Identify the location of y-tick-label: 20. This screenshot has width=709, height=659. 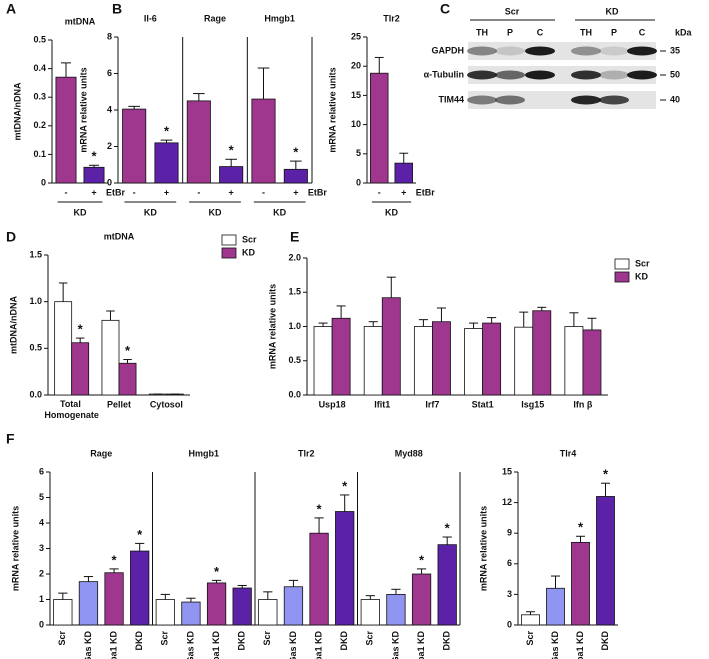
(356, 66).